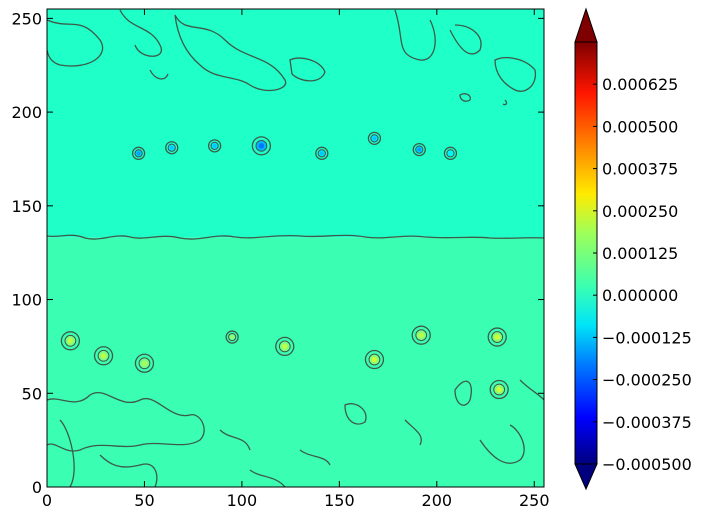 This screenshot has height=523, width=705. Describe the element at coordinates (640, 253) in the screenshot. I see `colorbar-tick-label: 0.000125` at that location.